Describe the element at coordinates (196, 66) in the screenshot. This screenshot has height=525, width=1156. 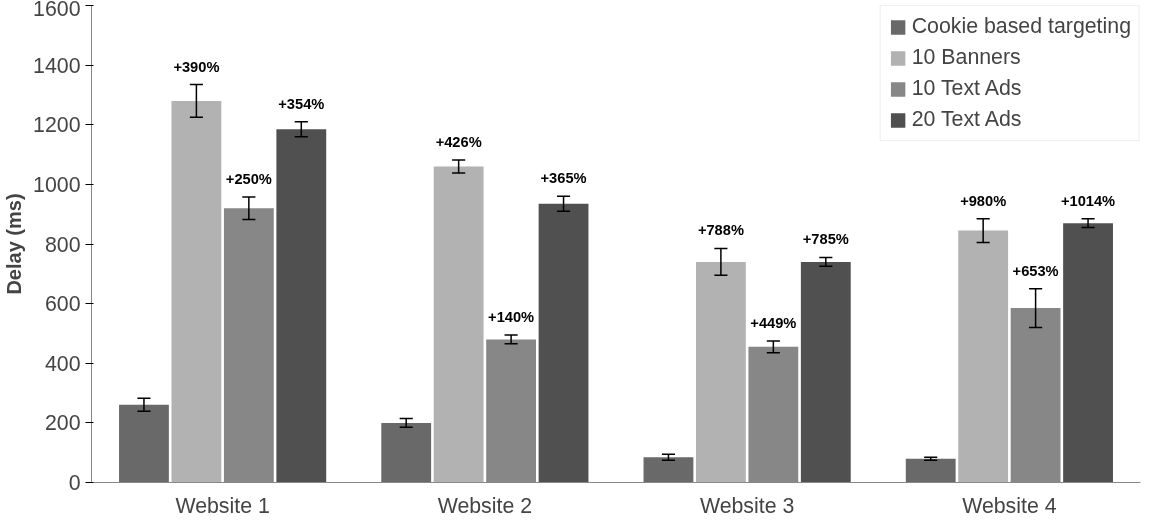
I see `annotation: +390%` at that location.